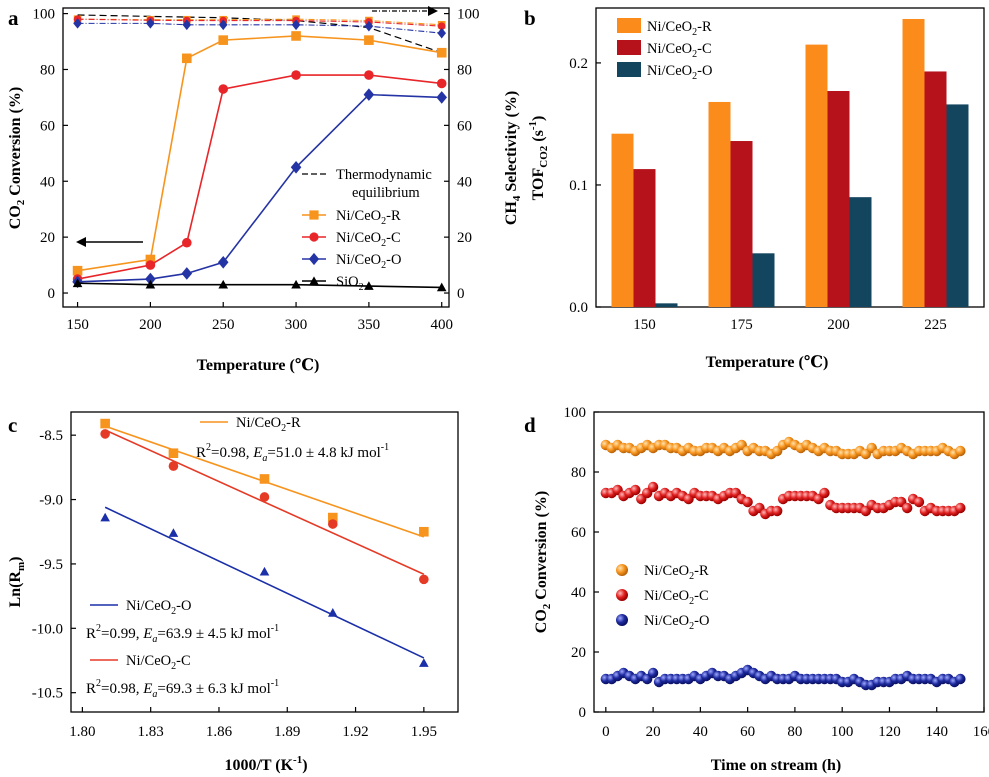  Describe the element at coordinates (578, 308) in the screenshot. I see `panel-b-y-tick-label: 0.0` at that location.